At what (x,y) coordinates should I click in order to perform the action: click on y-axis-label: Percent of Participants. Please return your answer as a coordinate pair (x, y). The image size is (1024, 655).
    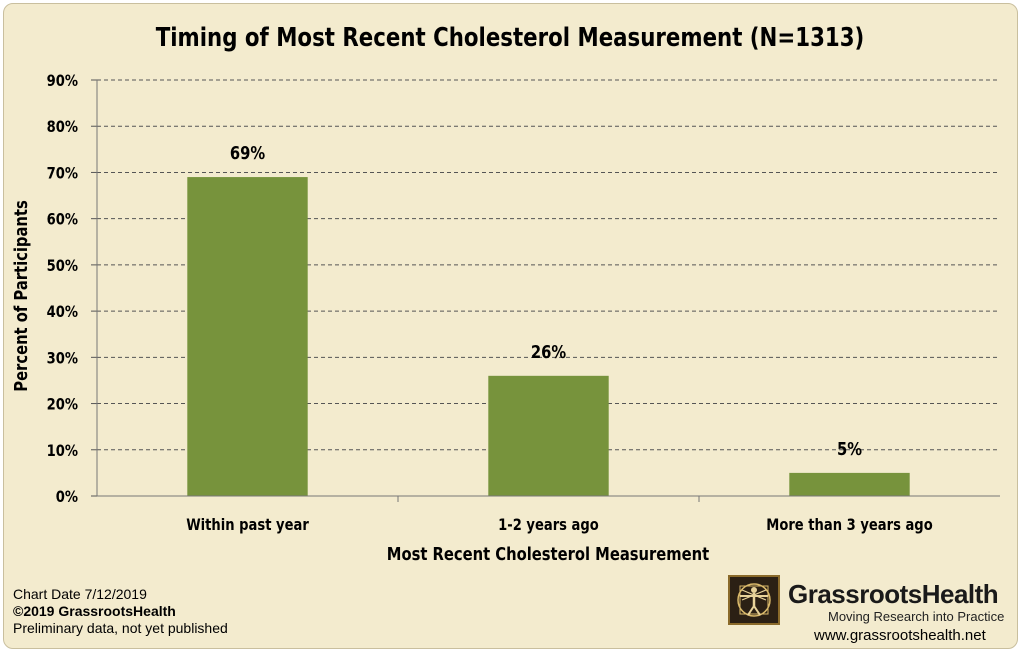
    Looking at the image, I should click on (21, 295).